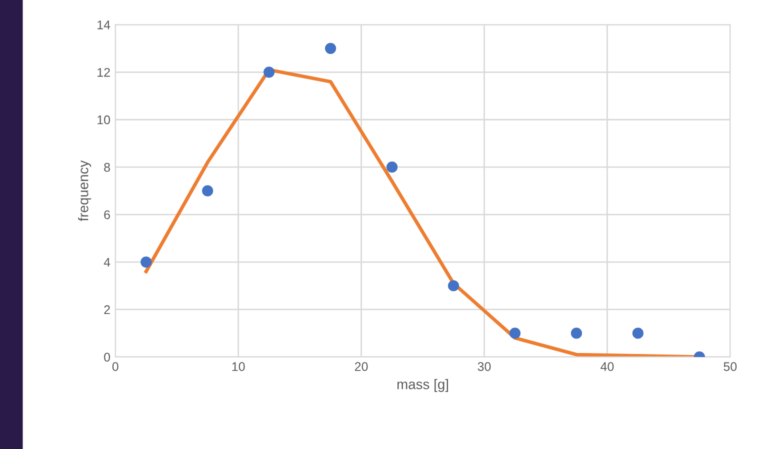  I want to click on x-tick-label: 30, so click(484, 366).